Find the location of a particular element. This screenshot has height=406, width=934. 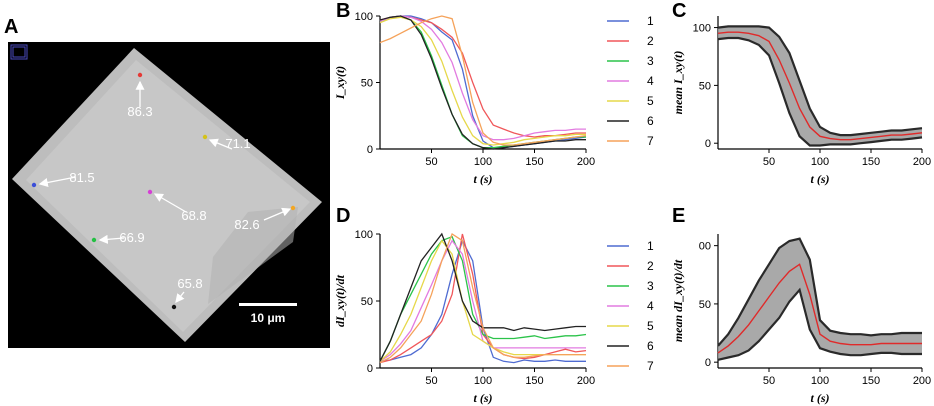

point-label-3: 81.5 is located at coordinates (81, 177).